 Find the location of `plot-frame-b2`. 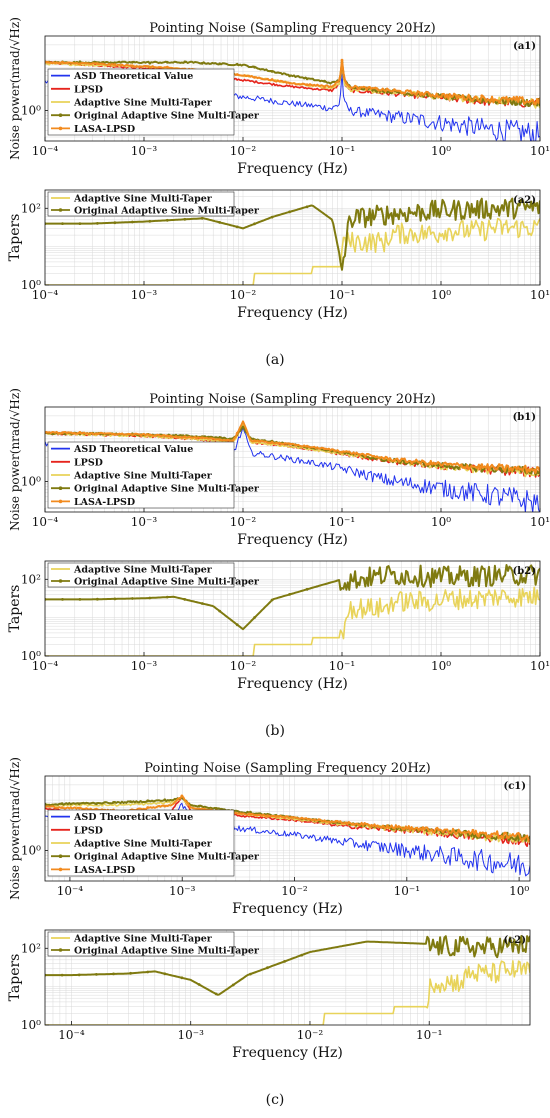

plot-frame-b2 is located at coordinates (292, 608).